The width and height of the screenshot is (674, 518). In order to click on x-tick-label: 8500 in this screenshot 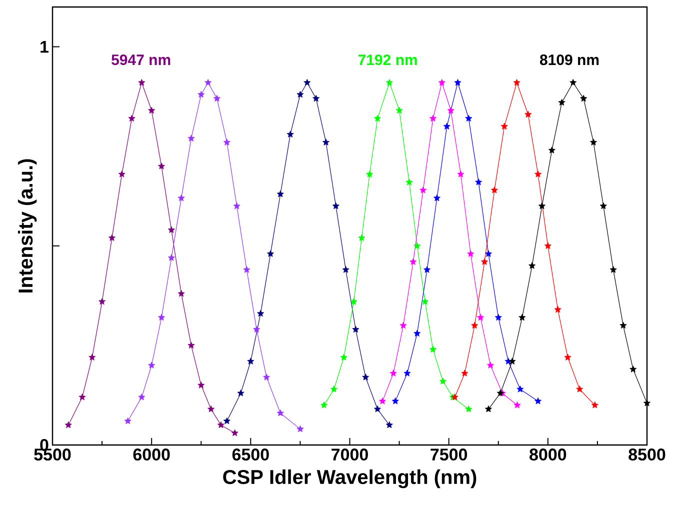, I will do `click(647, 454)`.